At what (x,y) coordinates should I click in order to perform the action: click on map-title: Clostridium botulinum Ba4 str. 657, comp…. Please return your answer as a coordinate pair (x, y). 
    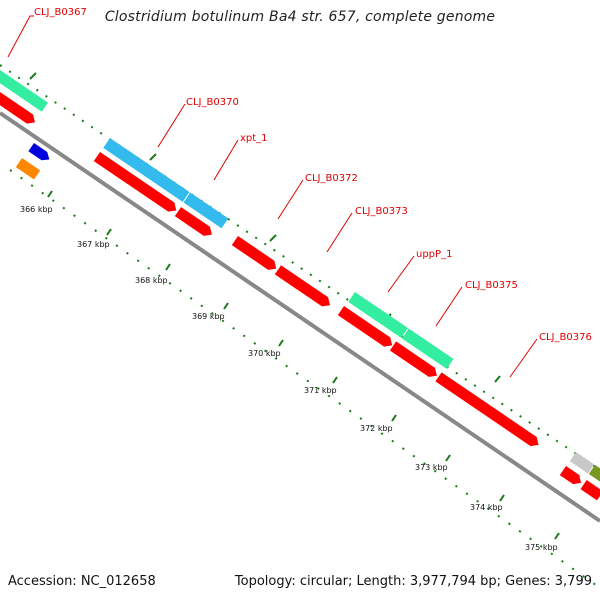
    Looking at the image, I should click on (300, 17).